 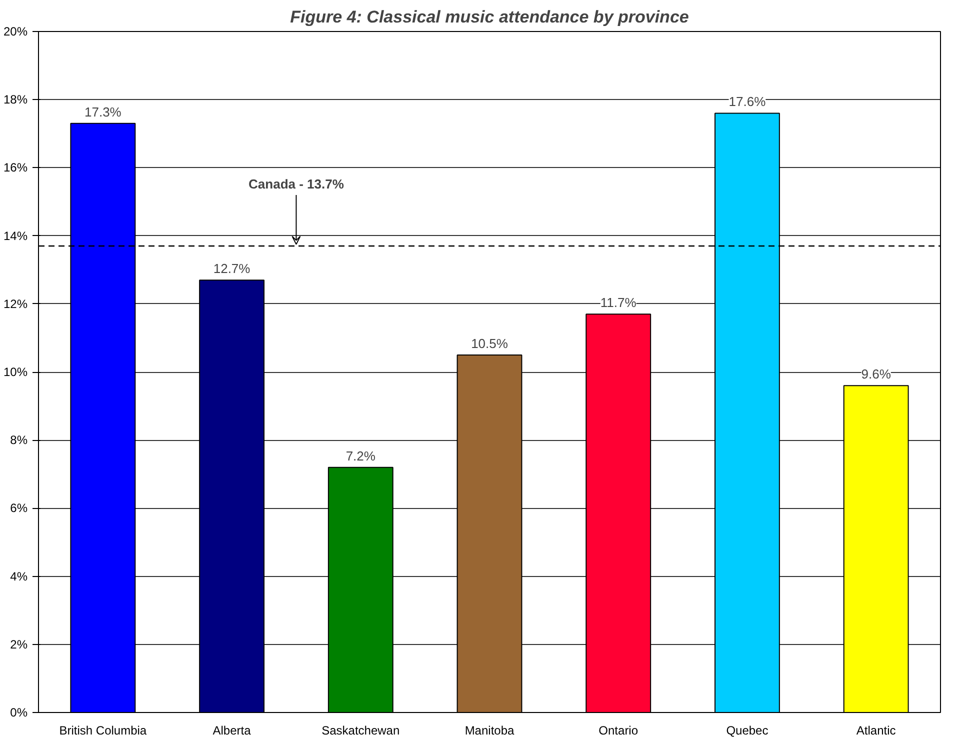 What do you see at coordinates (361, 731) in the screenshot?
I see `x-tick-label: Saskatchewan` at bounding box center [361, 731].